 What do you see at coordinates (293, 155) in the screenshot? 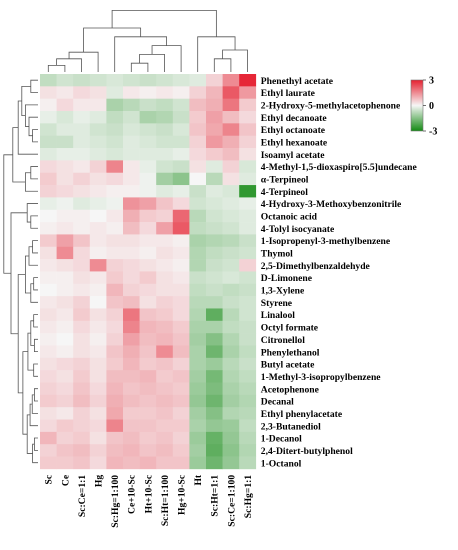
I see `row-label: Isoamyl acetate` at bounding box center [293, 155].